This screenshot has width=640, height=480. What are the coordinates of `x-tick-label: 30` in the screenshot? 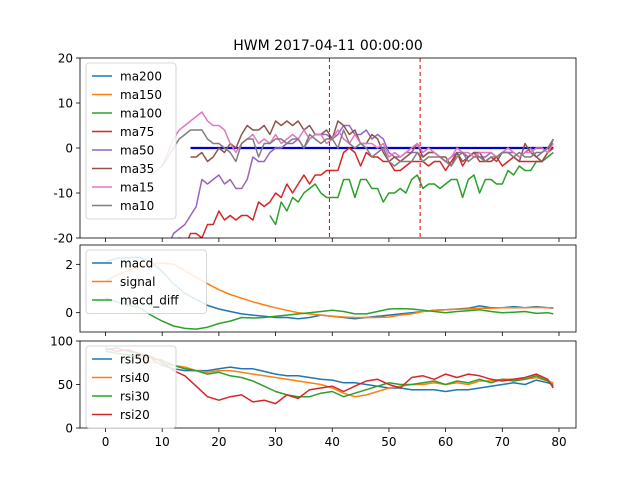 It's located at (275, 442).